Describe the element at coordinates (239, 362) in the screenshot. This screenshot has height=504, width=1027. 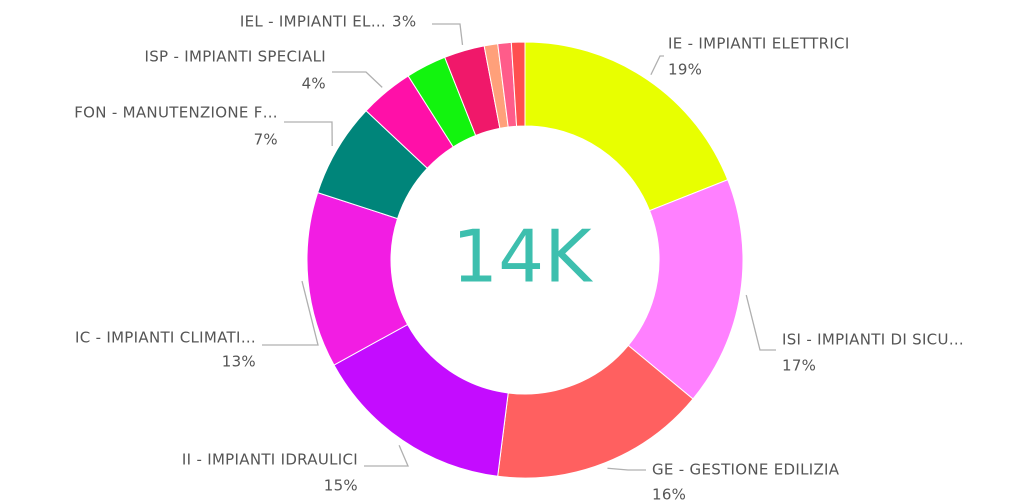
I see `slice-value: 13%` at that location.